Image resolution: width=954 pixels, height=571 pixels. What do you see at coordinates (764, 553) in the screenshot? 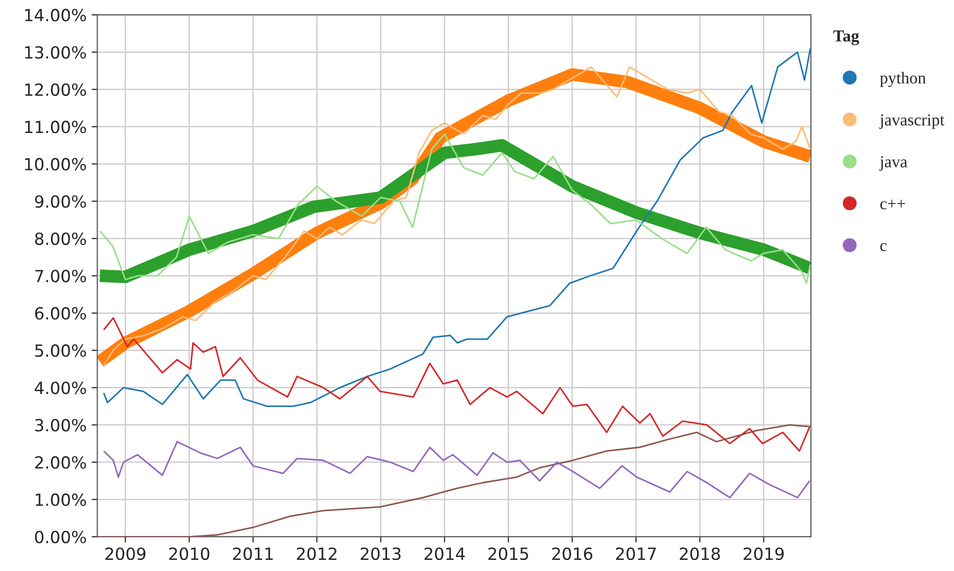
I see `x-tick-label: 2019` at bounding box center [764, 553].